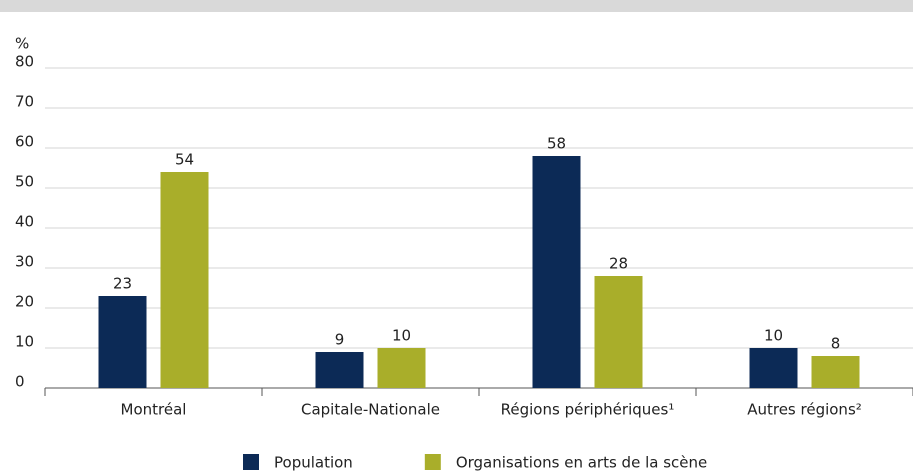 Image resolution: width=913 pixels, height=474 pixels. Describe the element at coordinates (581, 463) in the screenshot. I see `legend-label: Organisations en arts de la scène` at that location.